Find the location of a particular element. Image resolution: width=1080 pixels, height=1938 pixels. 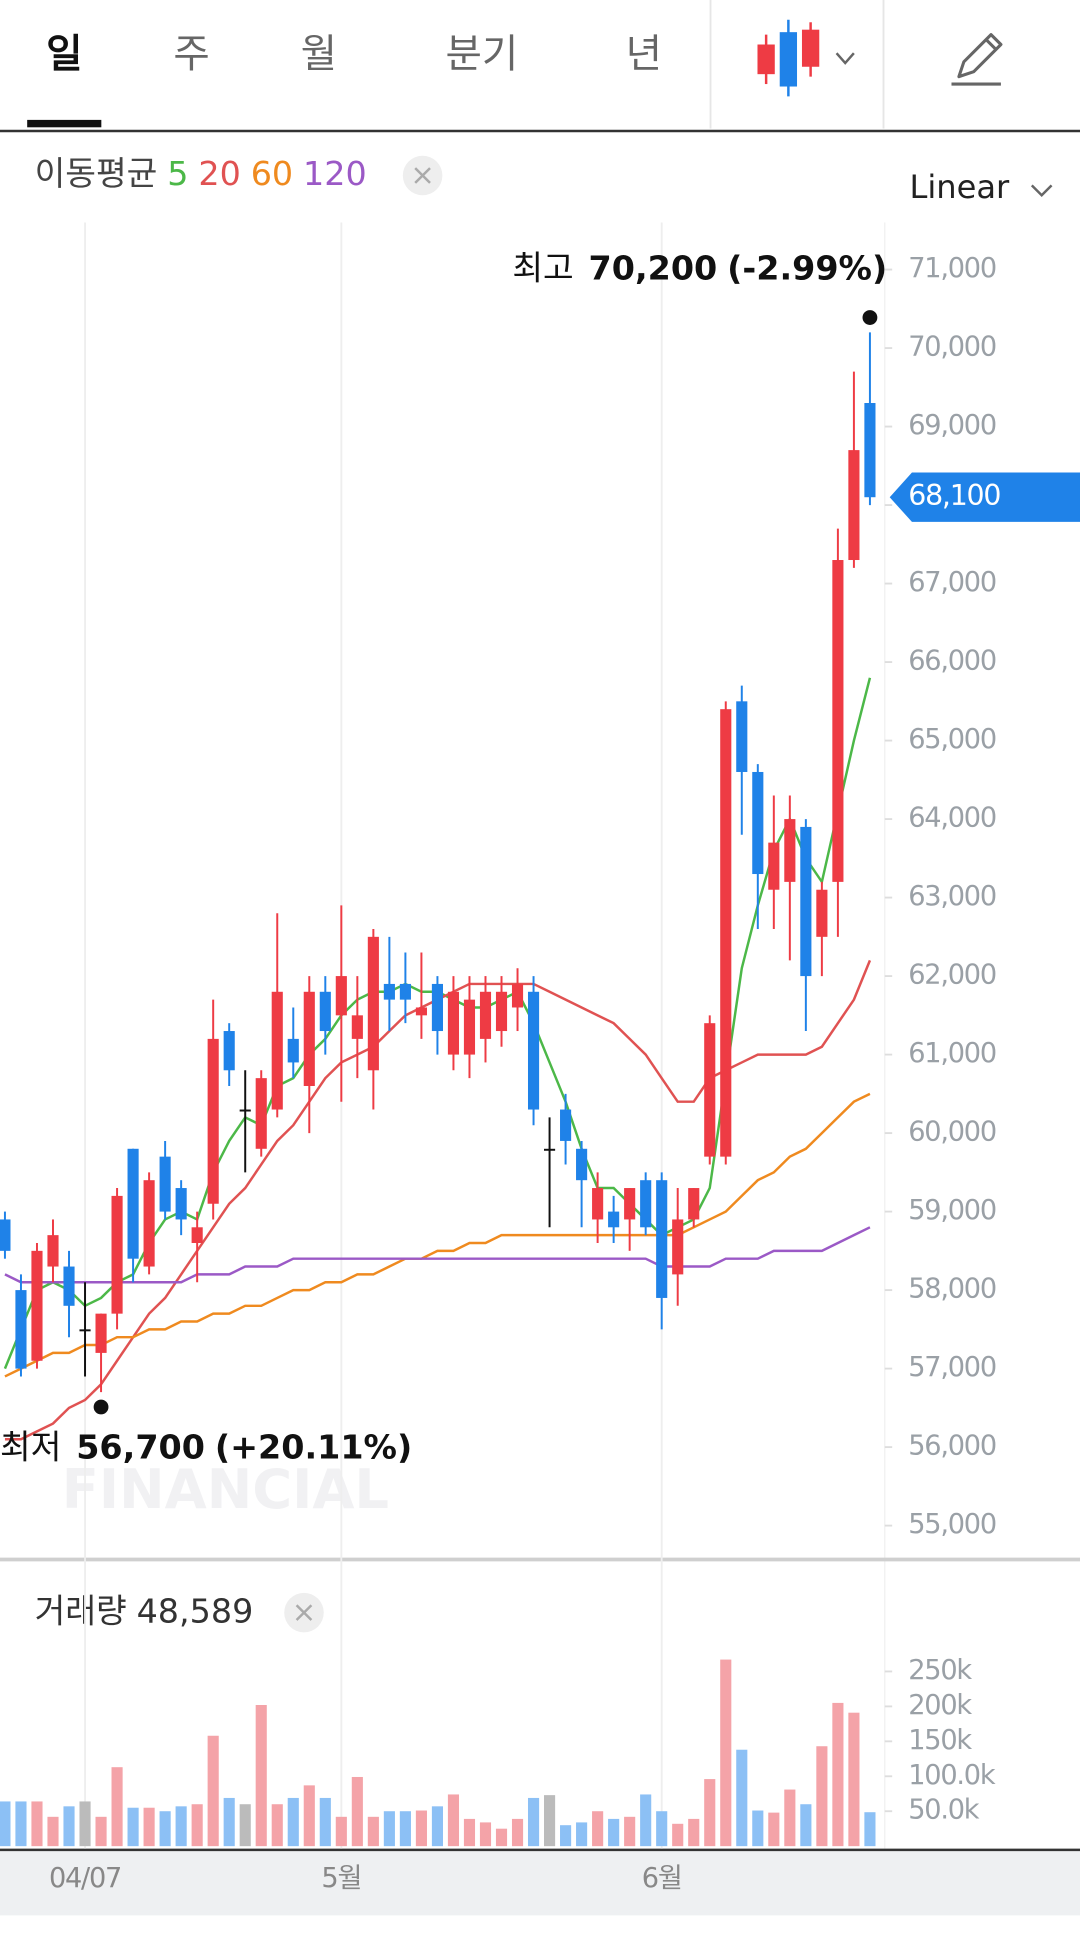

volume-tick-label: 50.0k is located at coordinates (944, 1810).